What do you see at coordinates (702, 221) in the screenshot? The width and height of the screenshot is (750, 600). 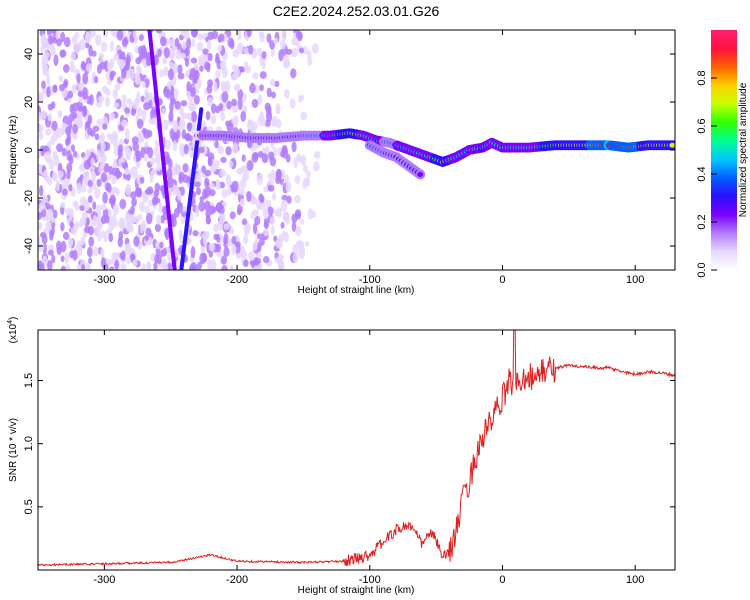 I see `colorbar-tick-label: 0.2` at bounding box center [702, 221].